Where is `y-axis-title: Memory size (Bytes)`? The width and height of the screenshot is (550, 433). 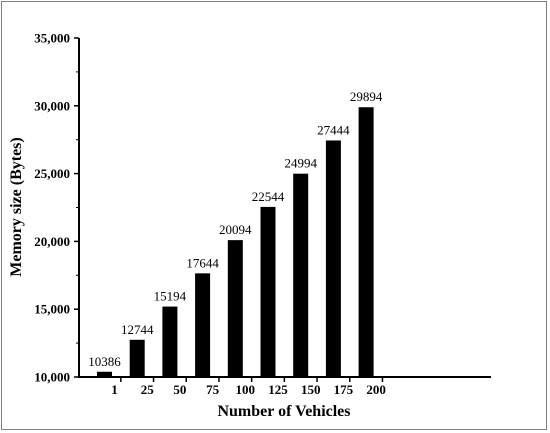 y-axis-title: Memory size (Bytes) is located at coordinates (16, 207).